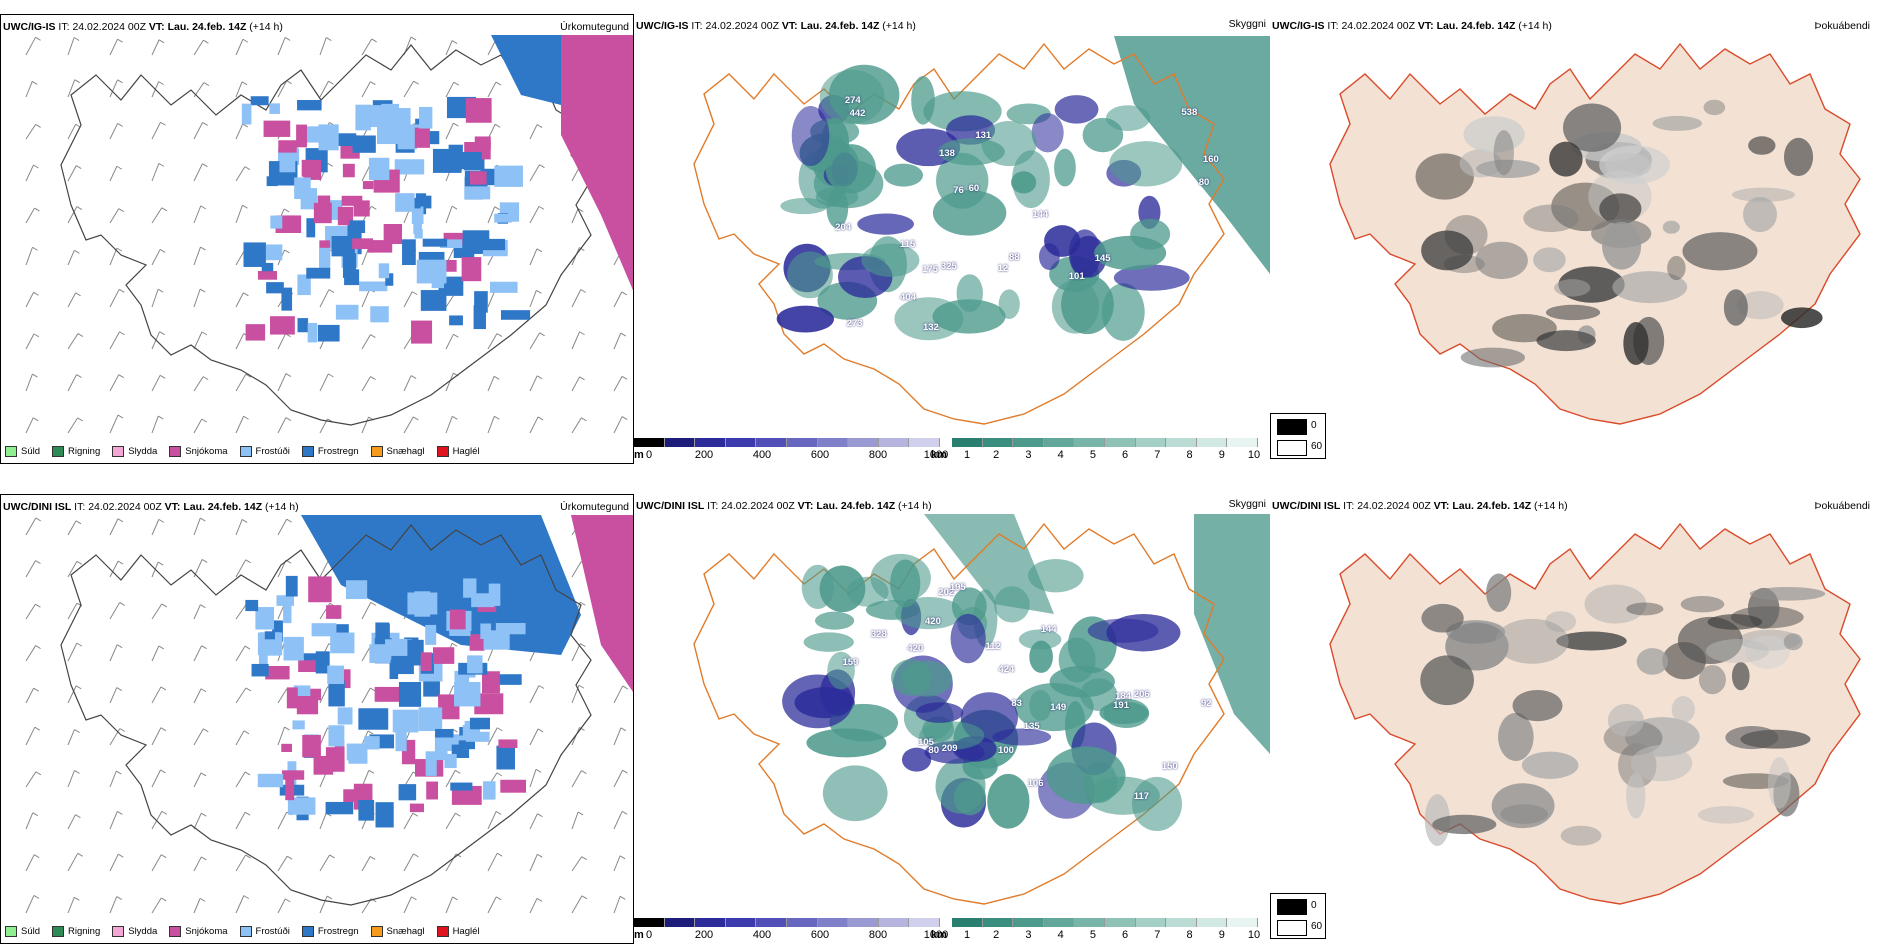 The image size is (1900, 950). I want to click on ceiling-value-label: 106, so click(1035, 783).